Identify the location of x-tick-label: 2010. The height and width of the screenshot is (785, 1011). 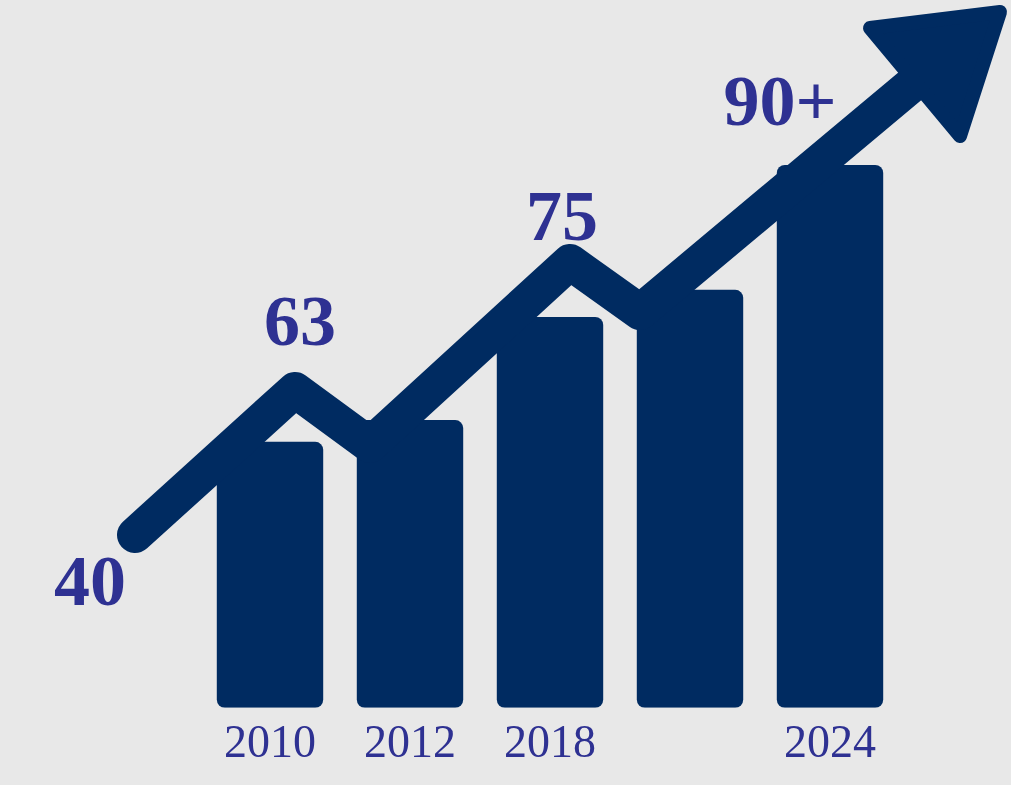
(270, 742).